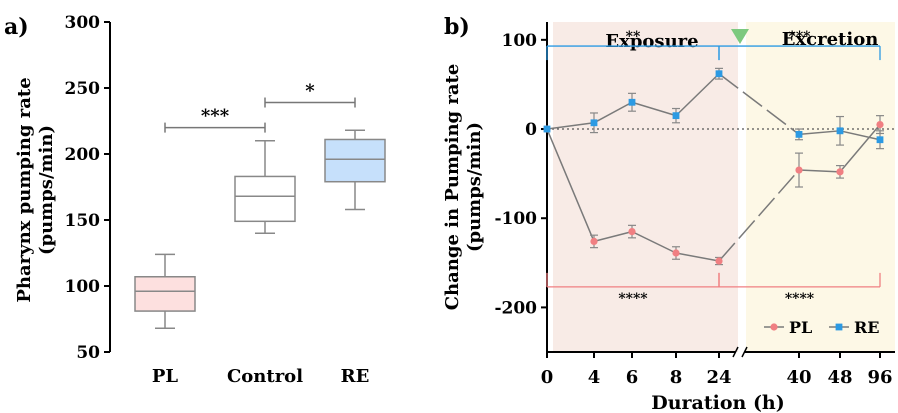 The width and height of the screenshot is (898, 413). What do you see at coordinates (718, 377) in the screenshot?
I see `x-tick-label: 24` at bounding box center [718, 377].